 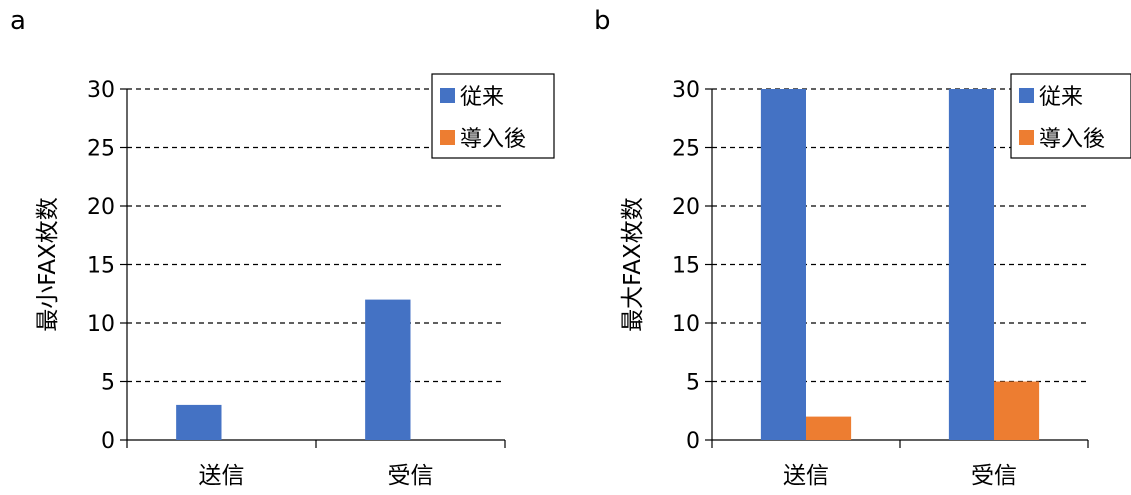 What do you see at coordinates (602, 21) in the screenshot?
I see `panel-label-b: b` at bounding box center [602, 21].